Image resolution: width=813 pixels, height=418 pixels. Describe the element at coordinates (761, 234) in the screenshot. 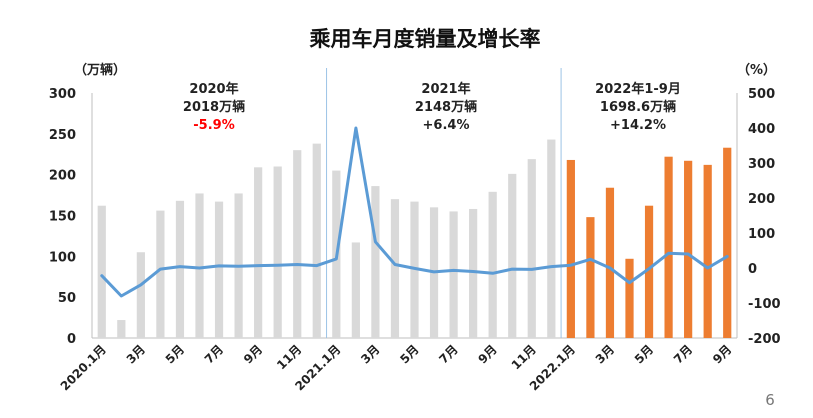

I see `right-tick-3: 100` at that location.